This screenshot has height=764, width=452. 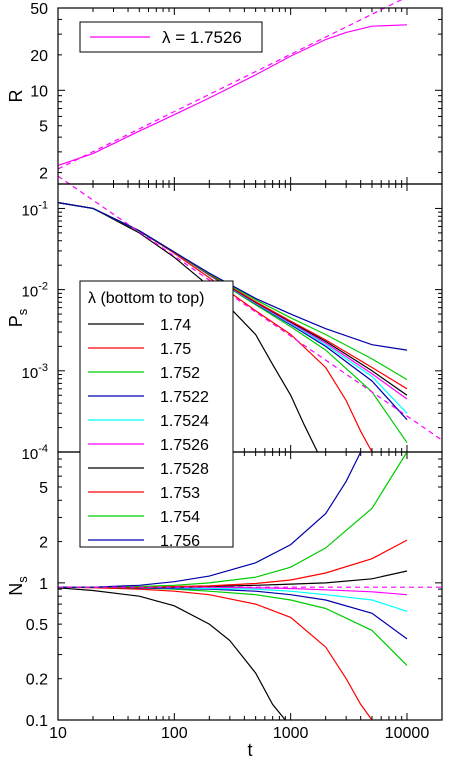 I want to click on y-axis-title: R, so click(x=16, y=96).